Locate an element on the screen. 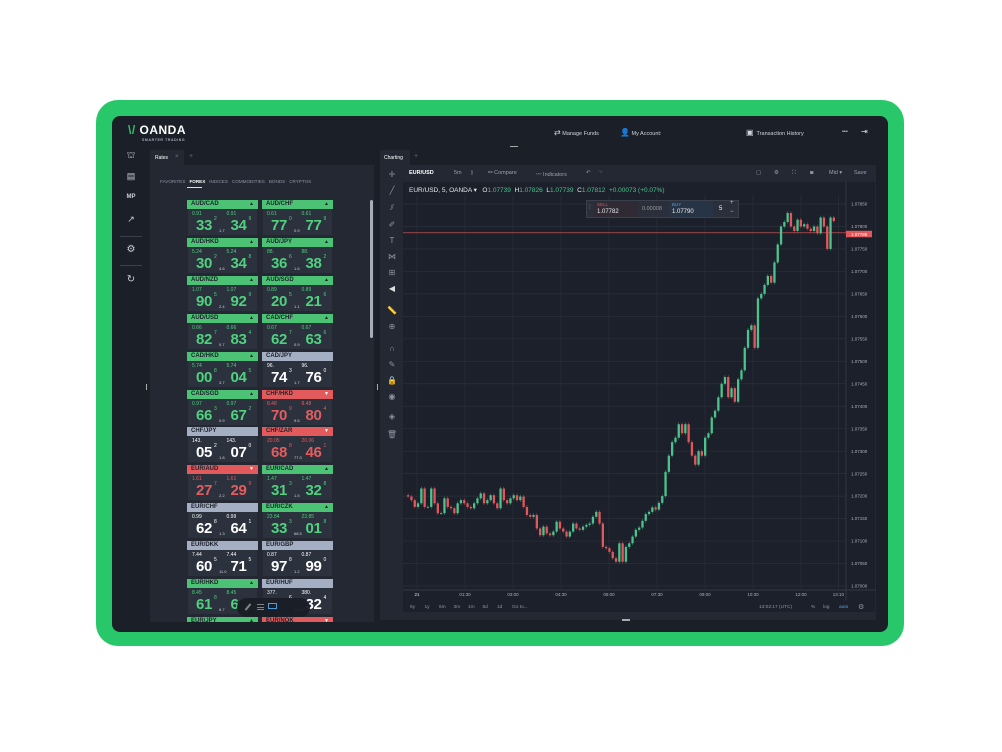  range-3m: 3m is located at coordinates (457, 607).